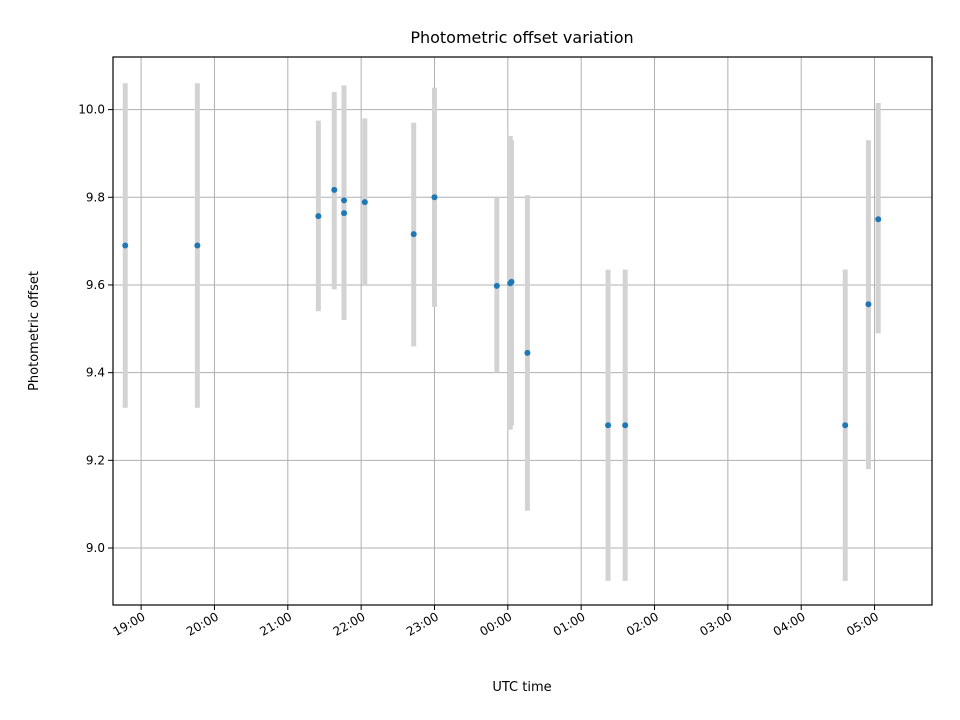 This screenshot has height=720, width=960. Describe the element at coordinates (95, 373) in the screenshot. I see `y-tick-label: 9.4` at that location.